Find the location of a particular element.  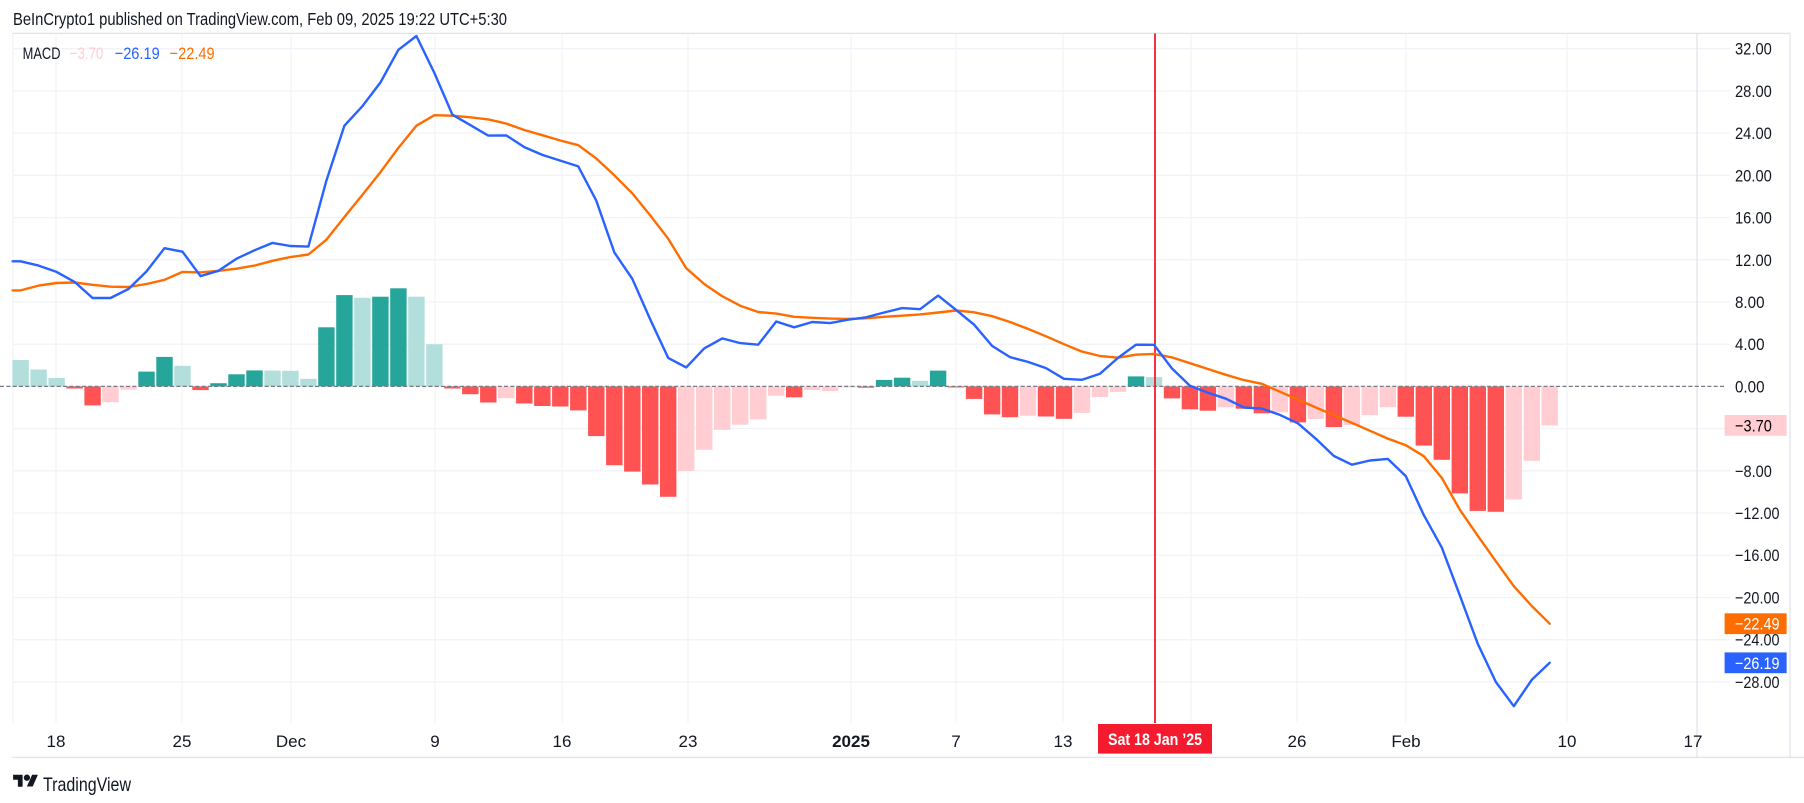

svg-text: 2025 is located at coordinates (851, 741).